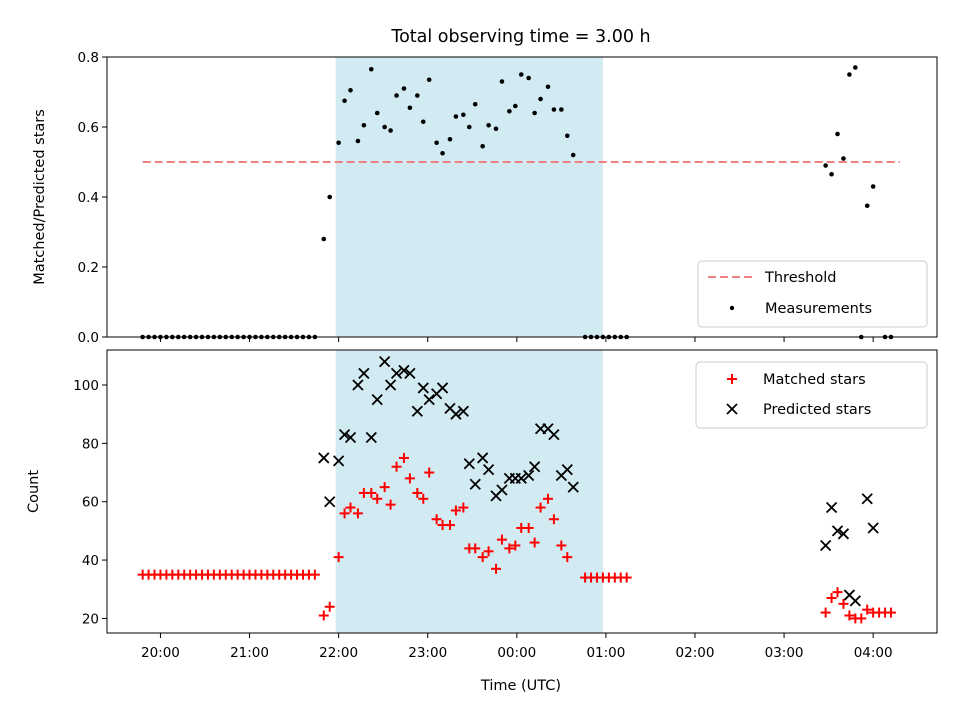 The image size is (960, 720). What do you see at coordinates (695, 653) in the screenshot?
I see `x-tick-label: 02:00` at bounding box center [695, 653].